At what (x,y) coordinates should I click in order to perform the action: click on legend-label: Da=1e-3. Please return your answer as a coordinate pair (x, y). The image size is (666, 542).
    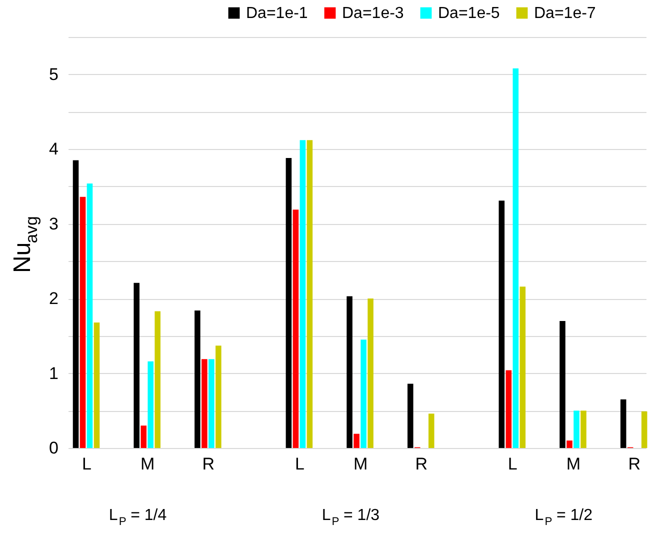
    Looking at the image, I should click on (373, 13).